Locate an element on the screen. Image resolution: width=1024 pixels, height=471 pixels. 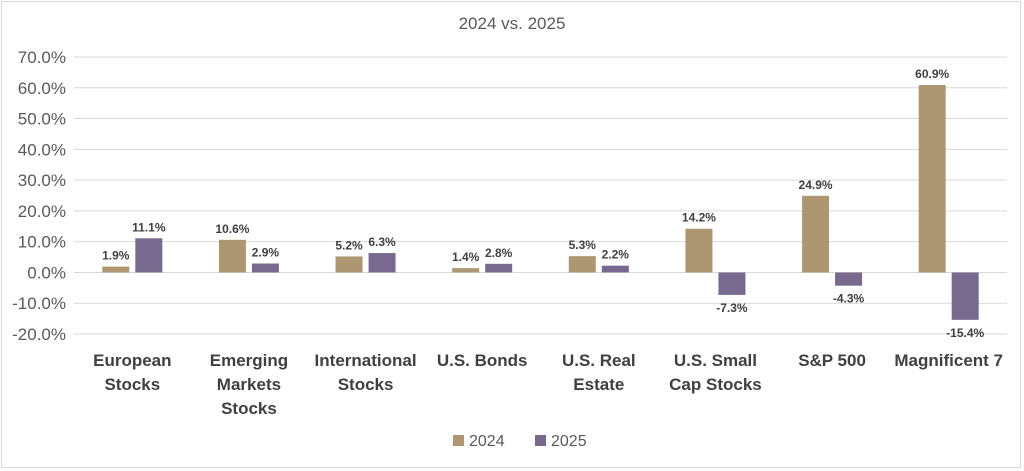
legend: 2024 2025 is located at coordinates (520, 441).